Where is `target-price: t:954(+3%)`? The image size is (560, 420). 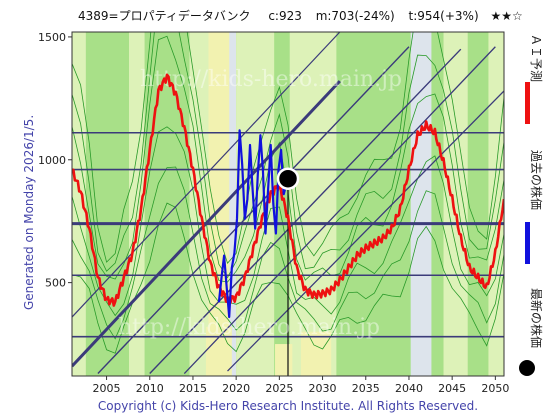
target-price: t:954(+3%) is located at coordinates (444, 16).